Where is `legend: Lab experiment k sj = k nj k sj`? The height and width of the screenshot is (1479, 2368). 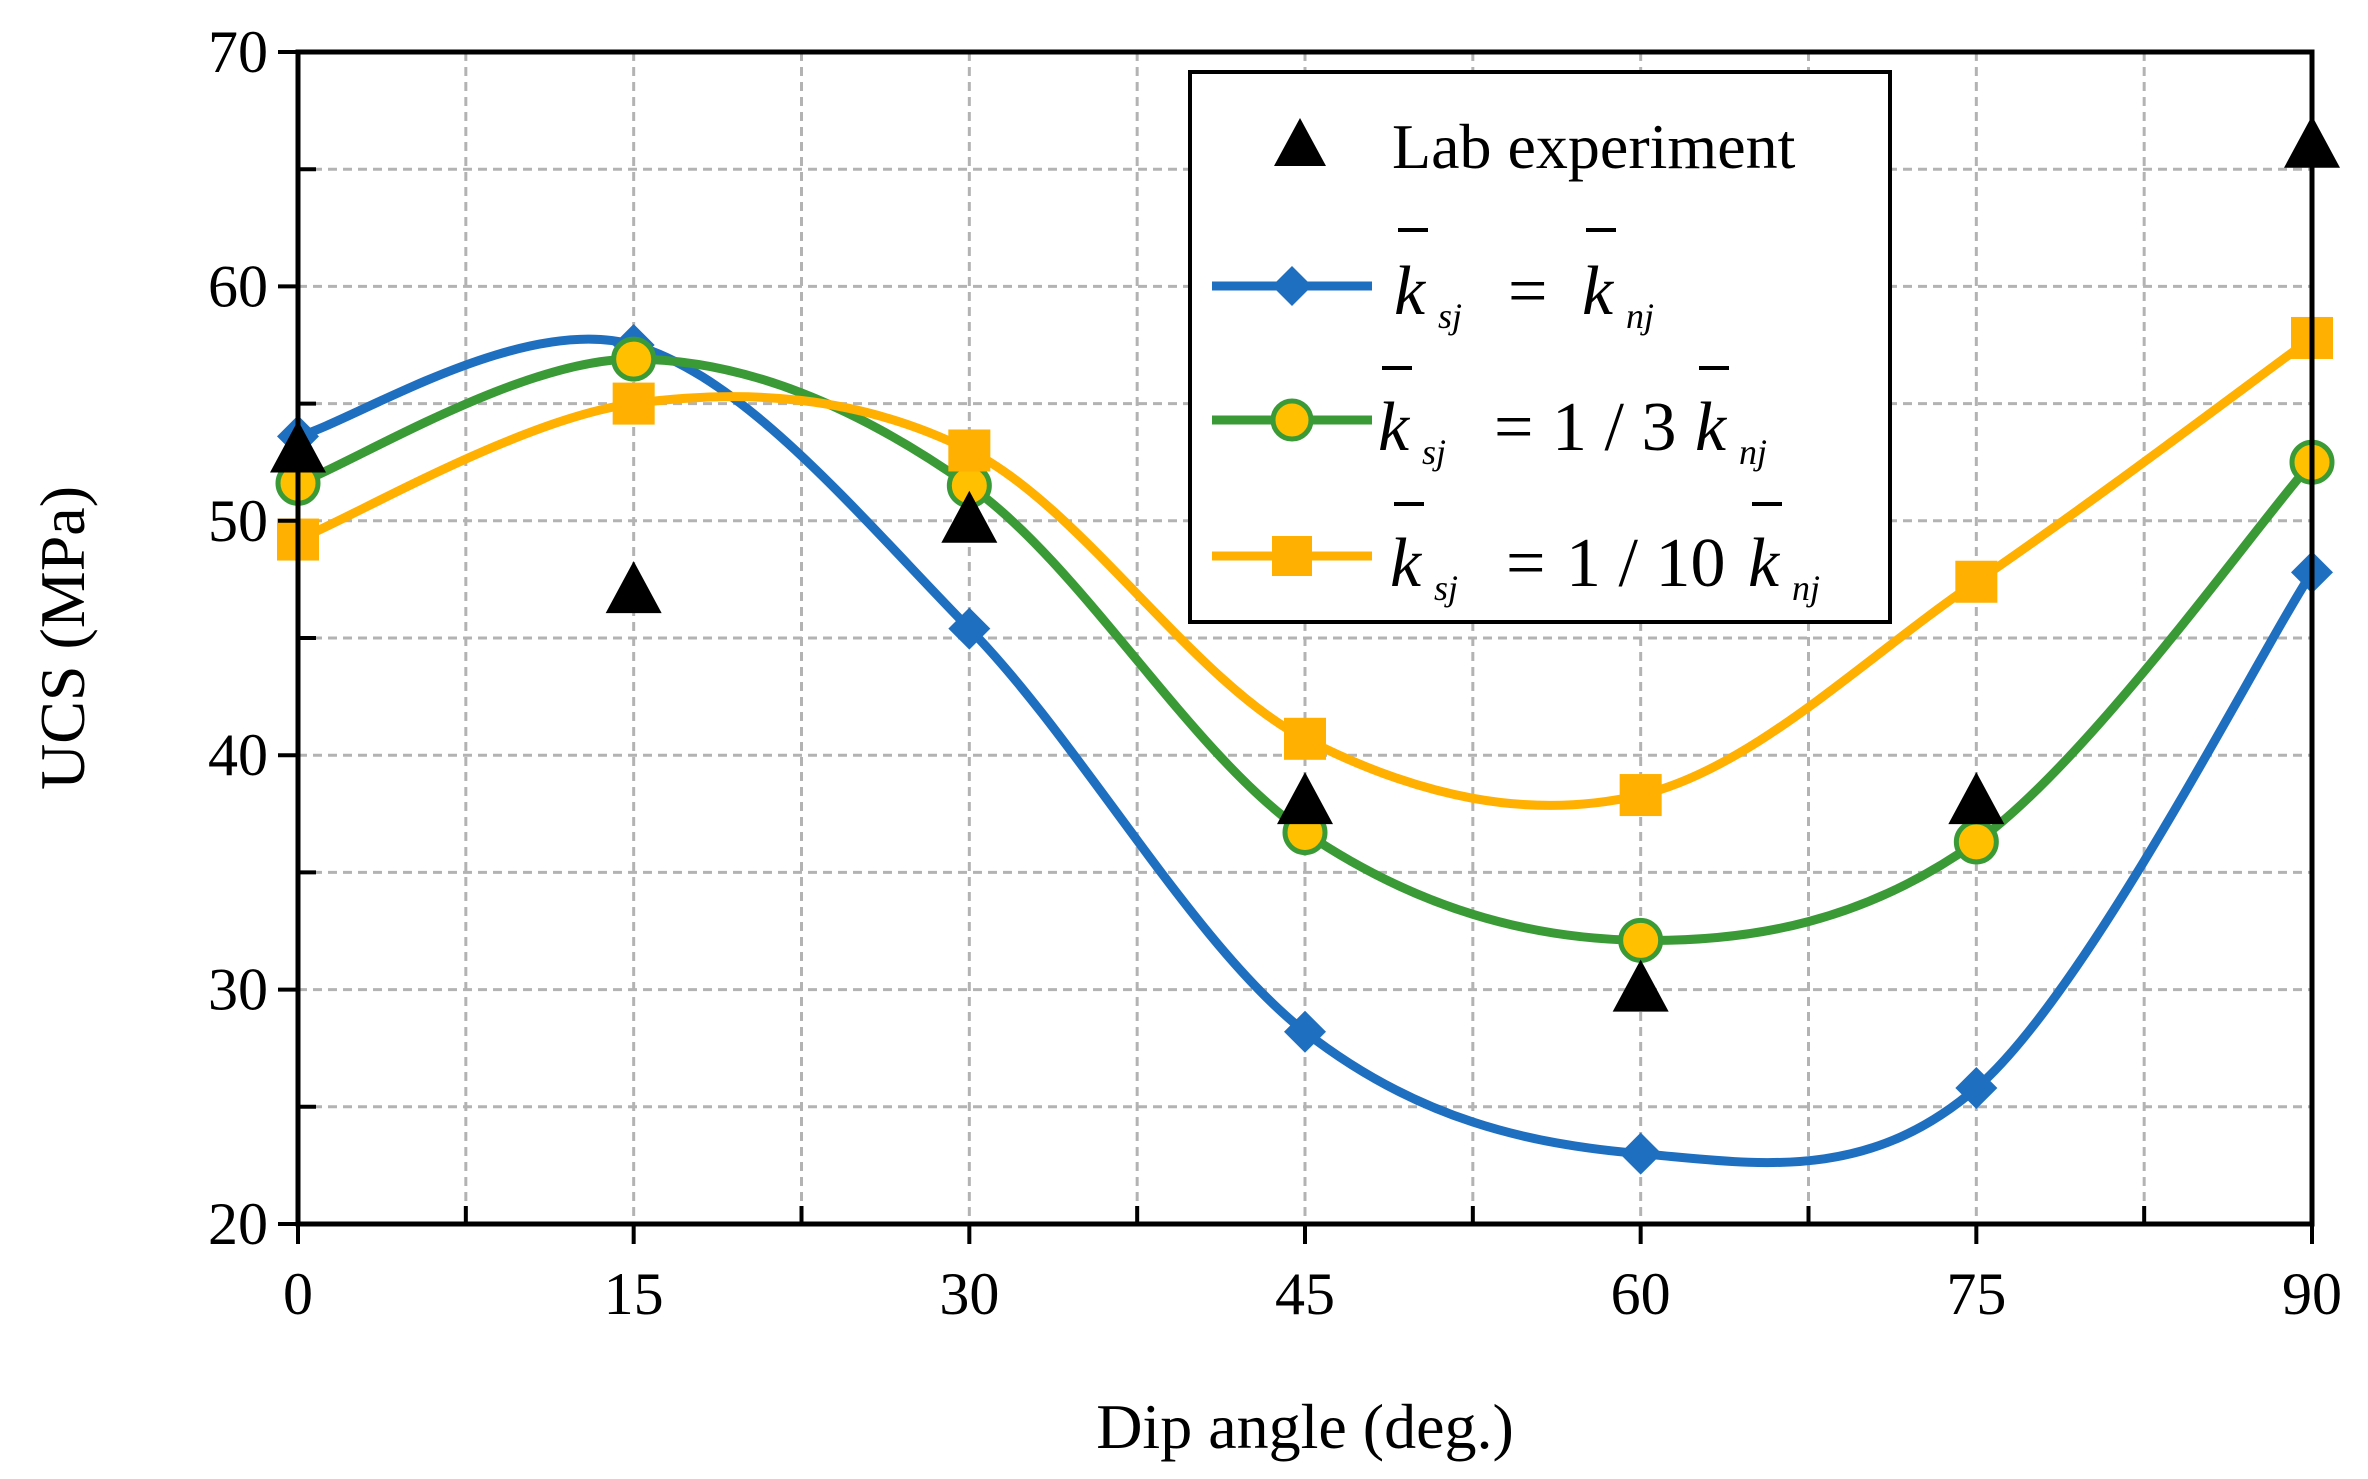
legend: Lab experiment k sj = k nj k sj is located at coordinates (1540, 347).